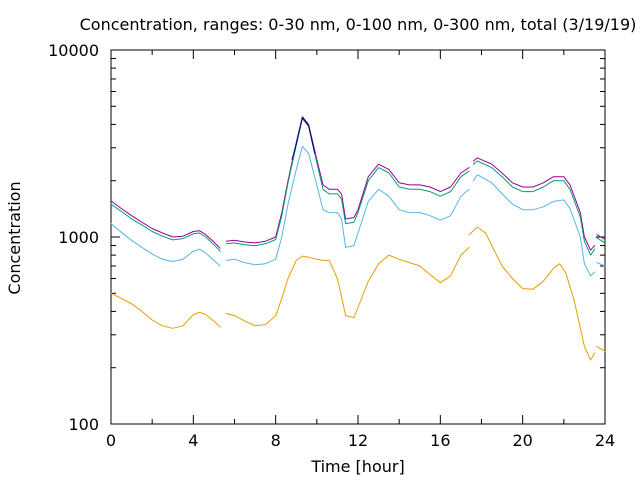 This screenshot has width=640, height=480. Describe the element at coordinates (83, 424) in the screenshot. I see `y-tick-label: 100` at that location.